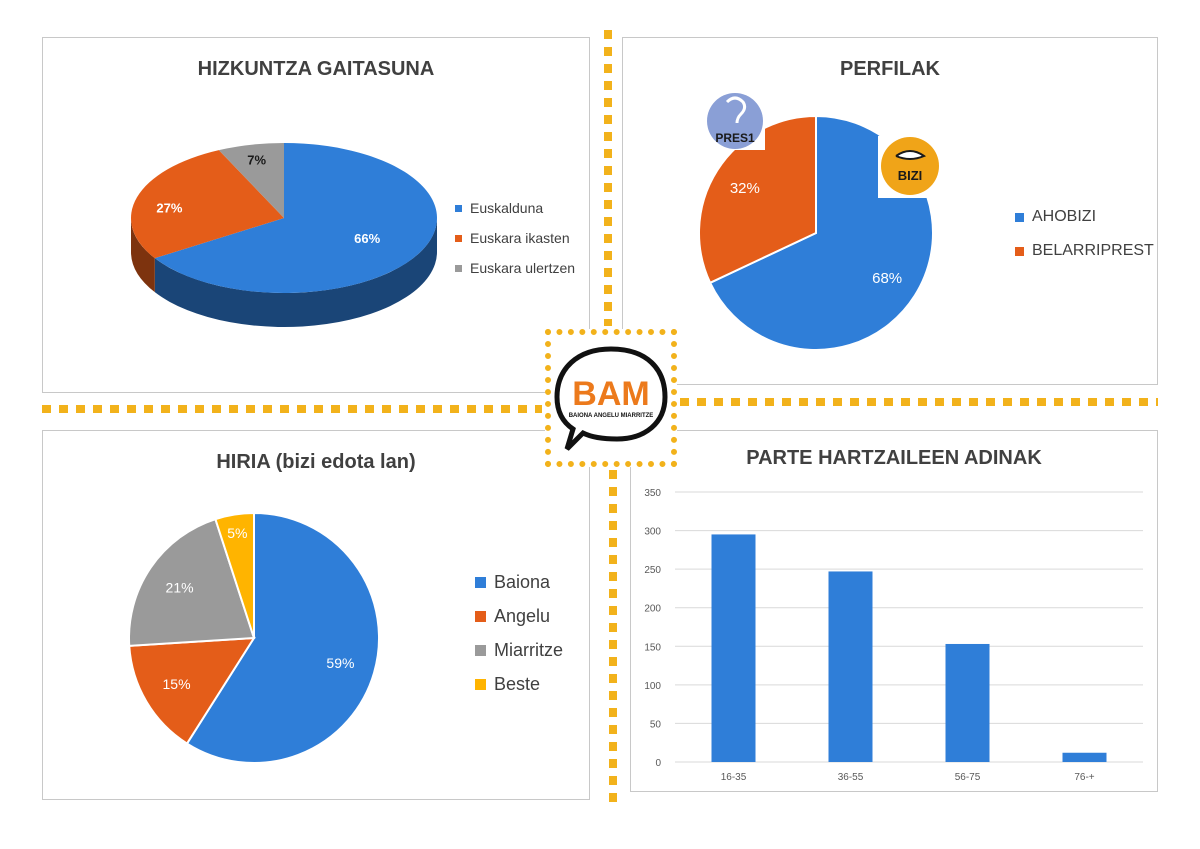  I want to click on y-tick-label: 150, so click(652, 647).